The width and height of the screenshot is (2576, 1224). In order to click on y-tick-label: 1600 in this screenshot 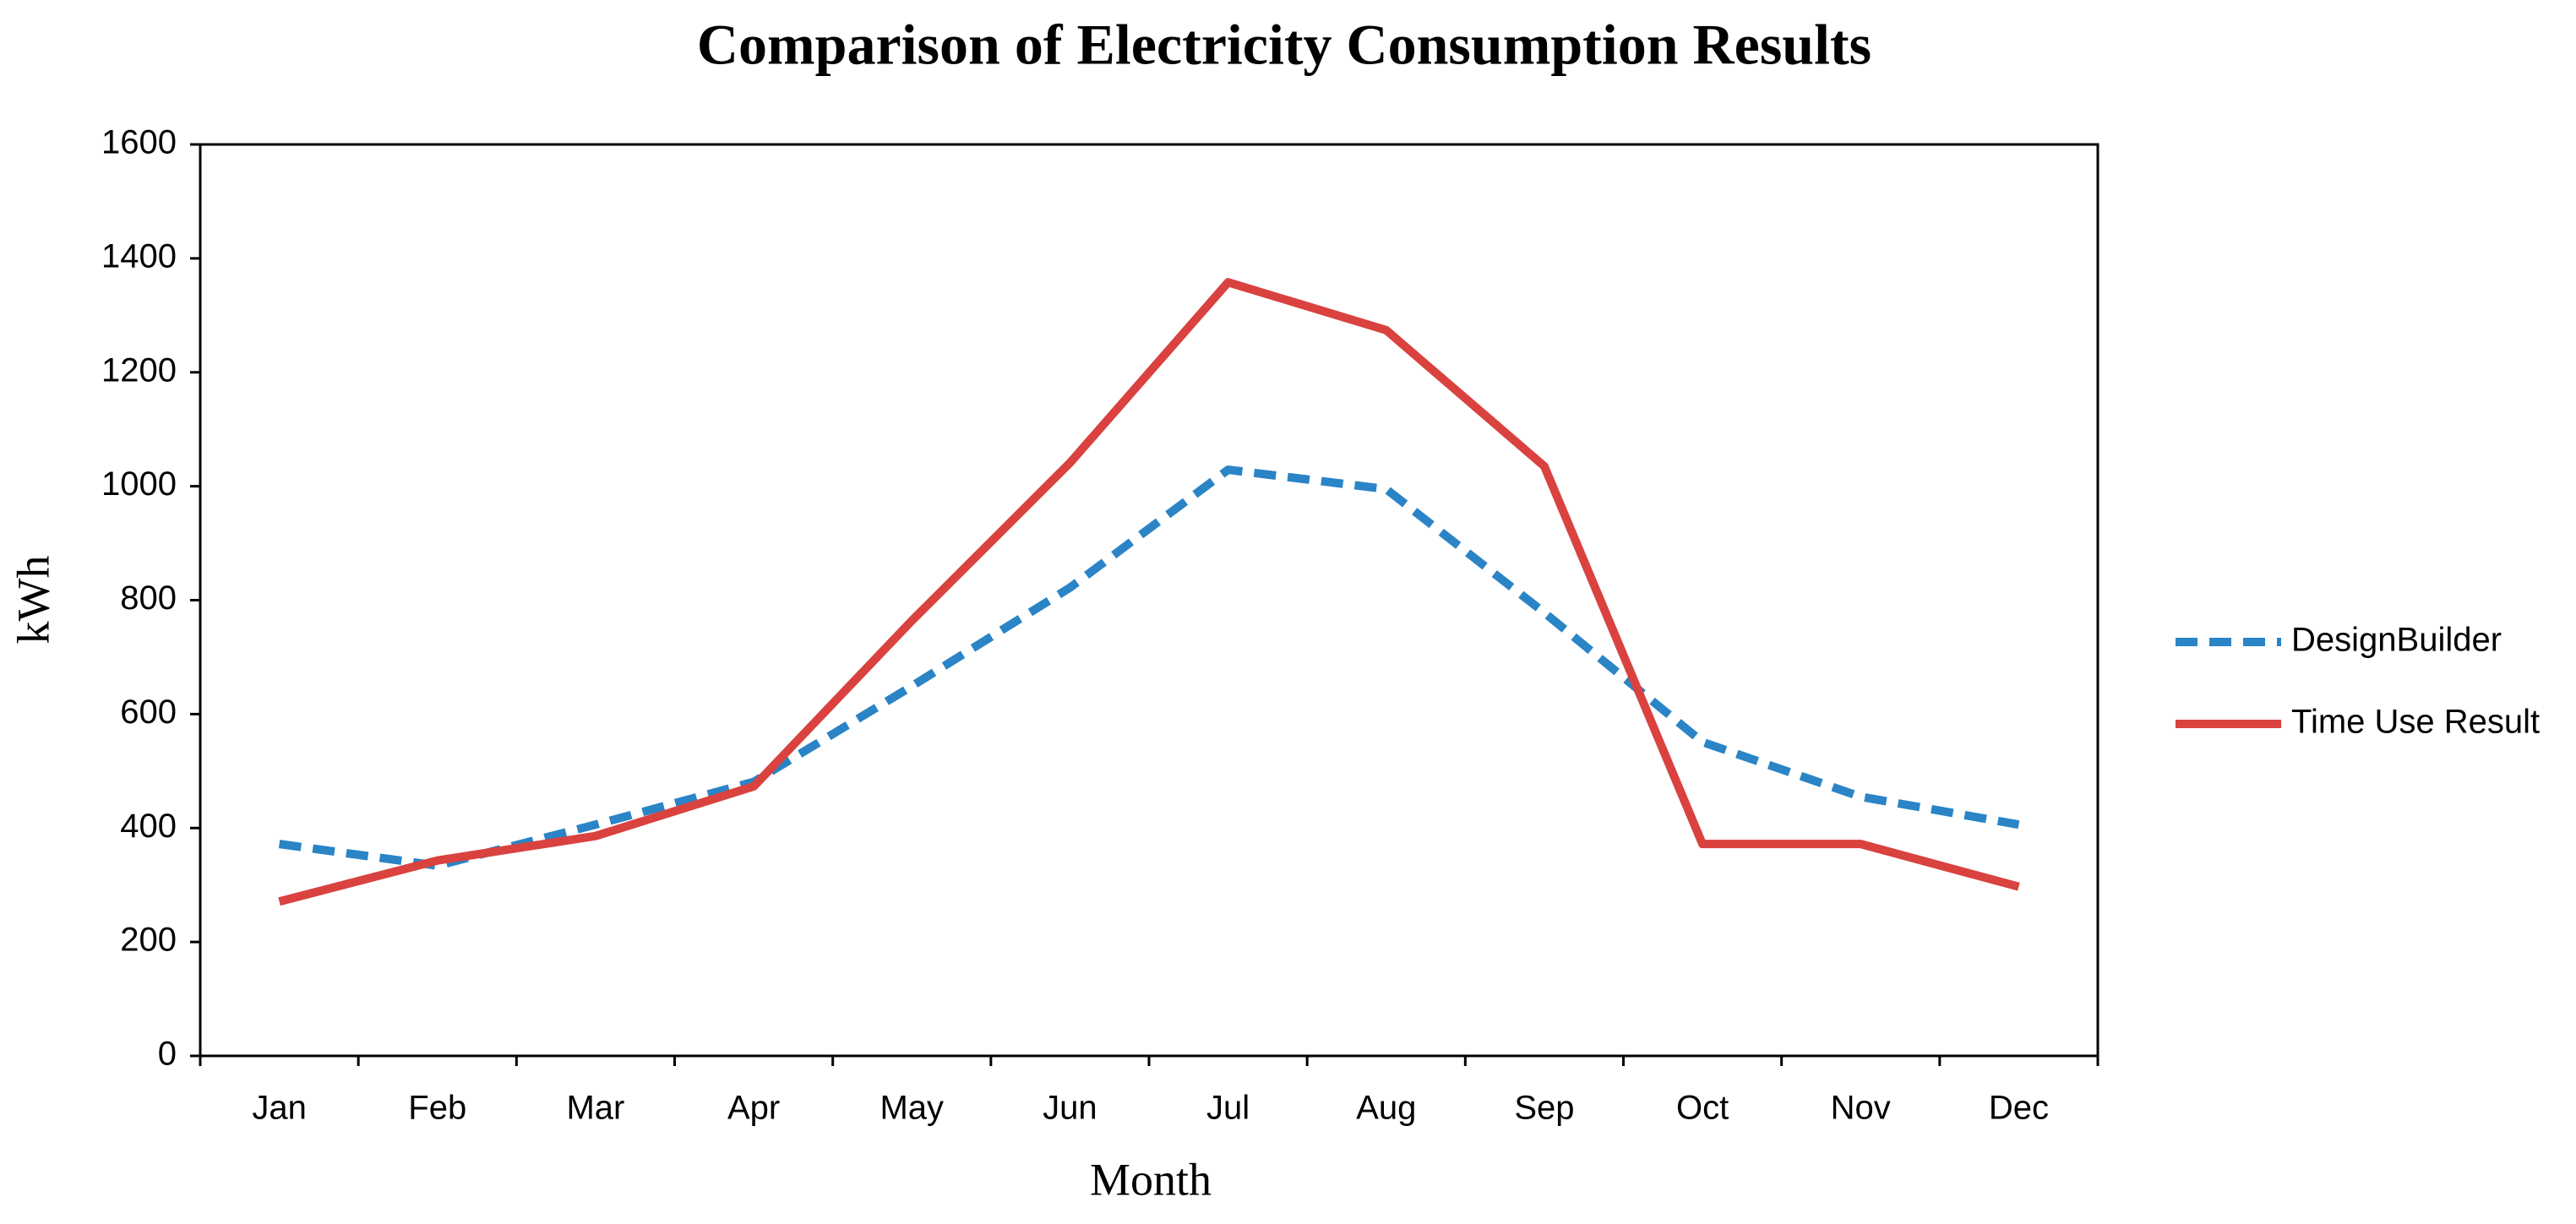, I will do `click(139, 142)`.